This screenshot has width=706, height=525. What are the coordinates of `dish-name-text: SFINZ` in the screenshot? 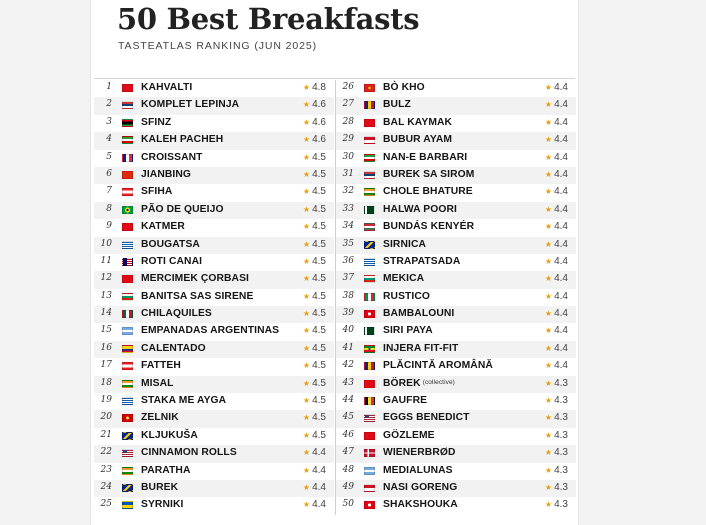 It's located at (156, 122).